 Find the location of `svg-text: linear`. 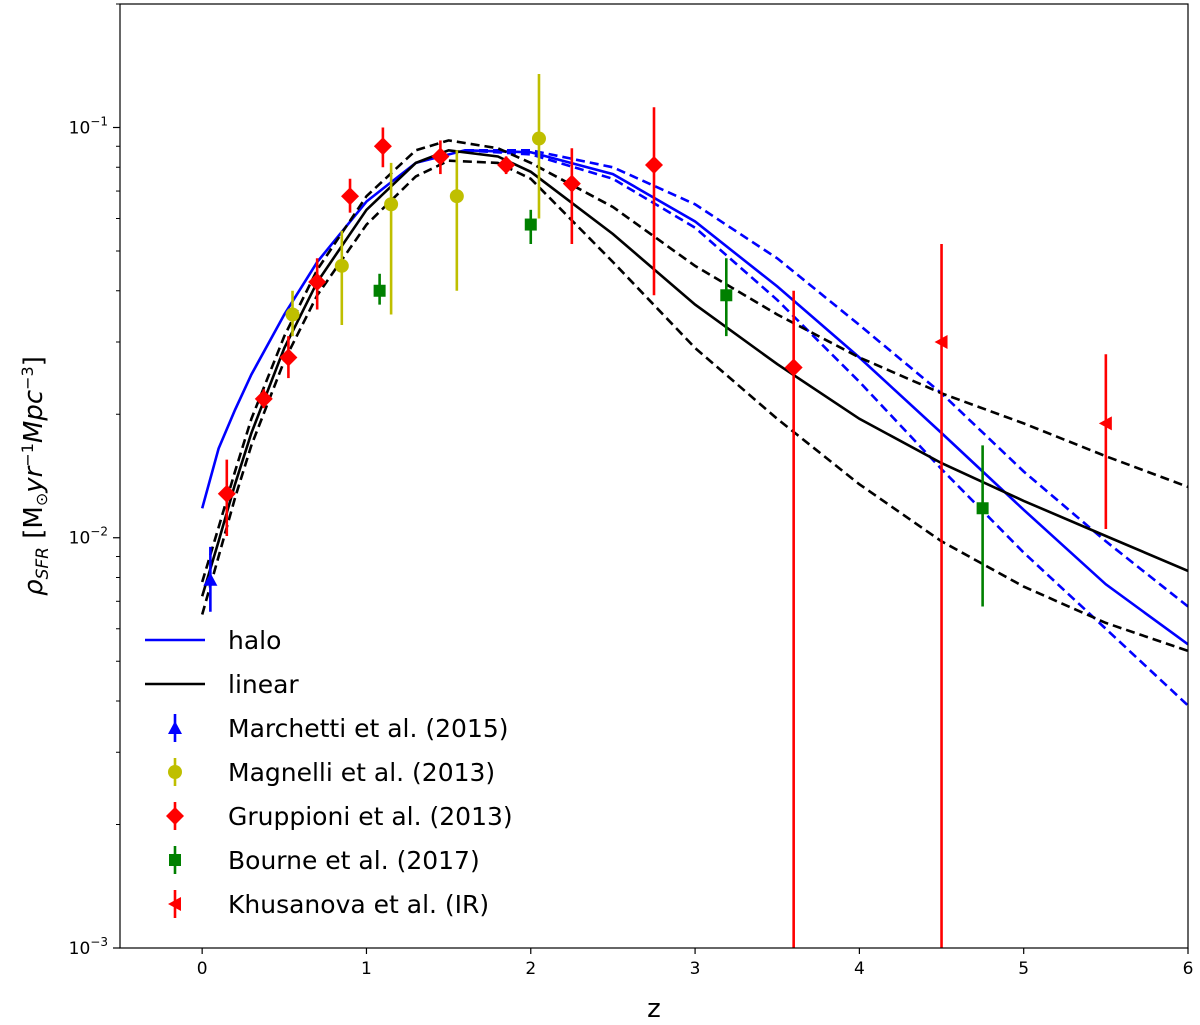

svg-text: linear is located at coordinates (263, 684).